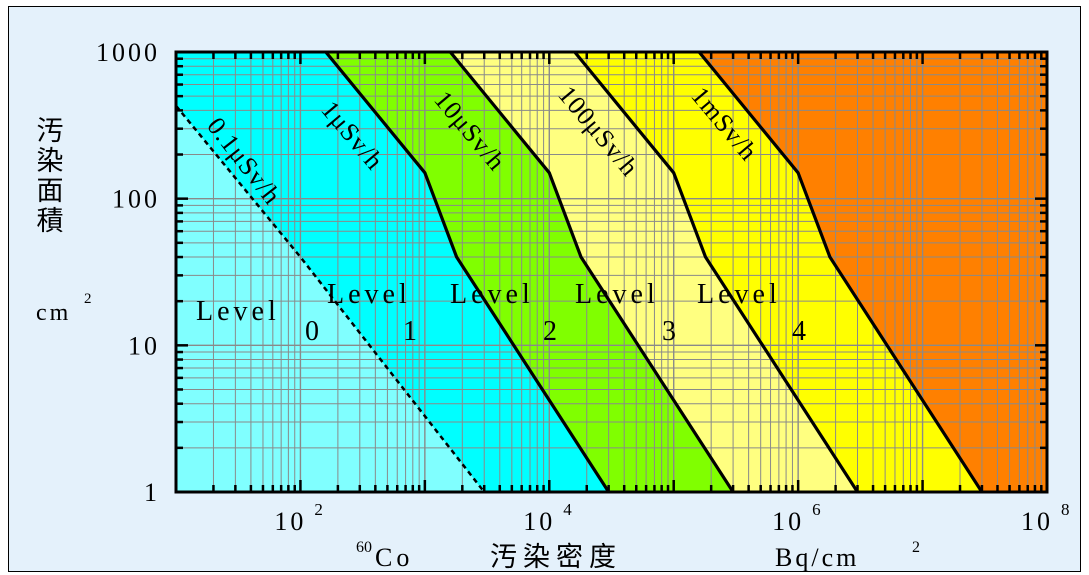 This screenshot has height=575, width=1089. I want to click on x-axis-isotope: Co, so click(394, 557).